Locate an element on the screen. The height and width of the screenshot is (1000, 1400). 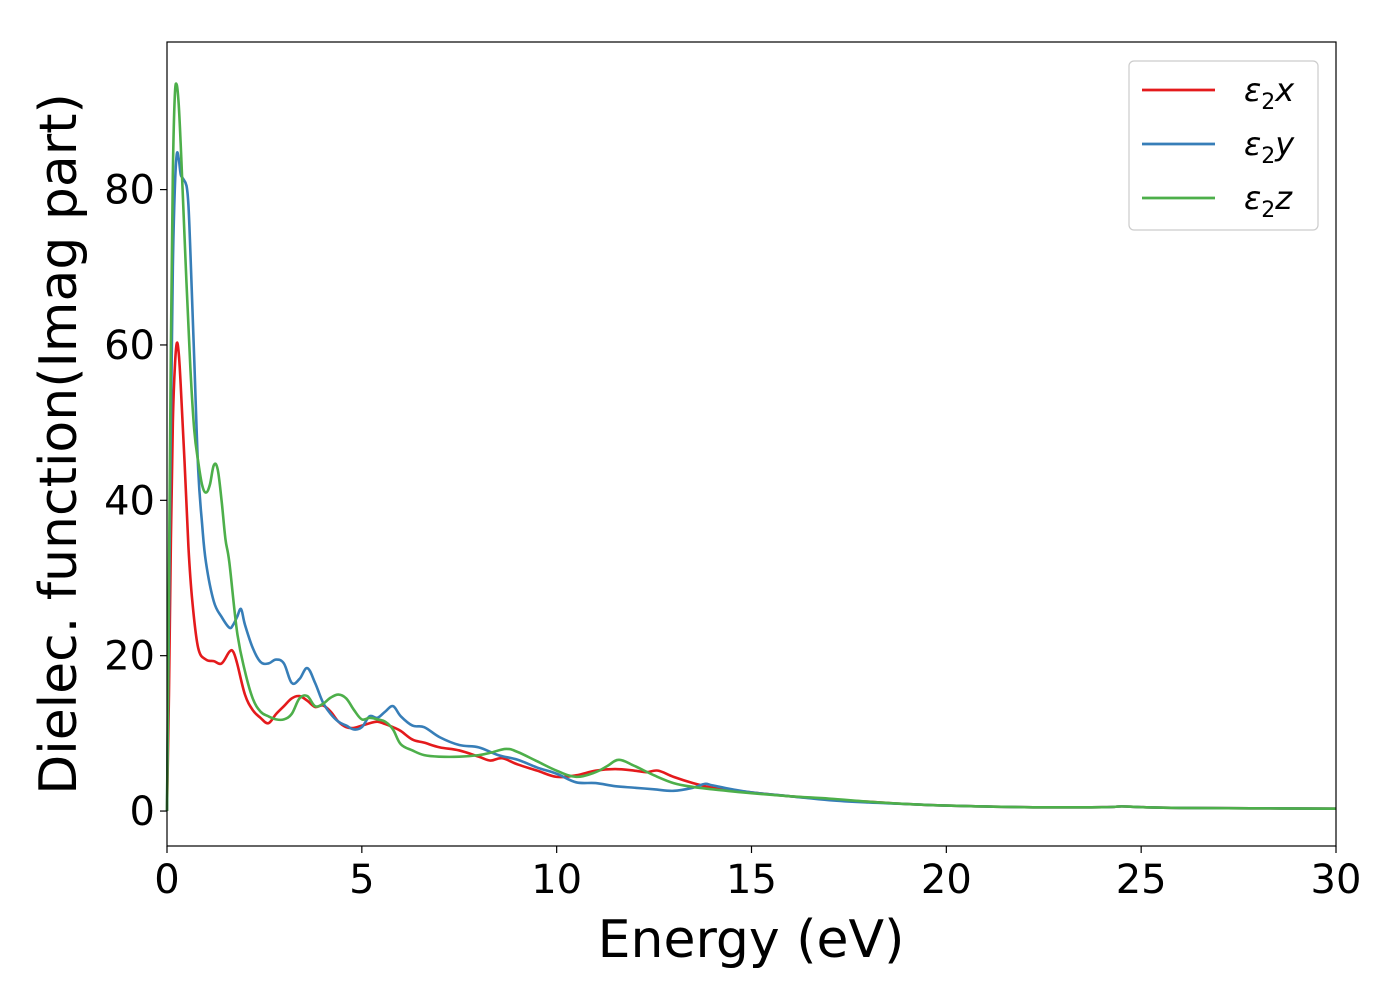
x-tick-label: 15 is located at coordinates (751, 880).